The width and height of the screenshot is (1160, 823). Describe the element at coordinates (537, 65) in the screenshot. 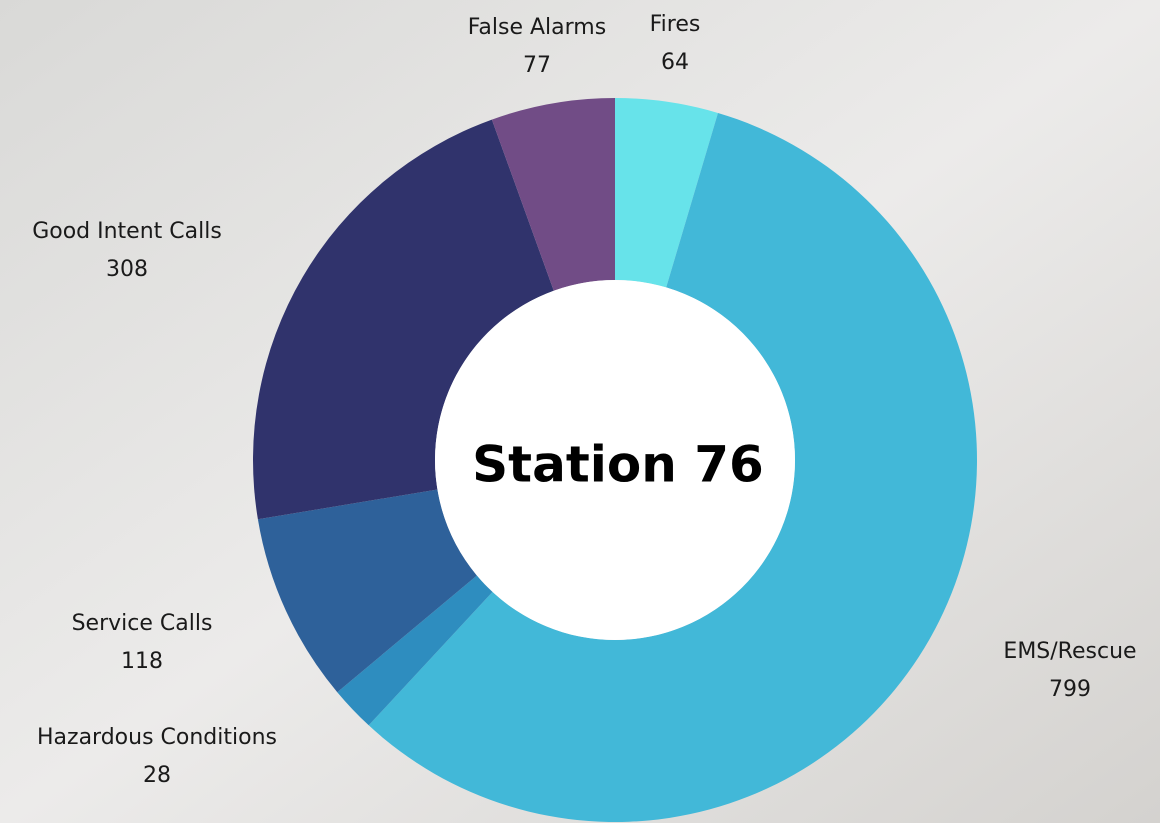

I see `slice-value: 77` at that location.